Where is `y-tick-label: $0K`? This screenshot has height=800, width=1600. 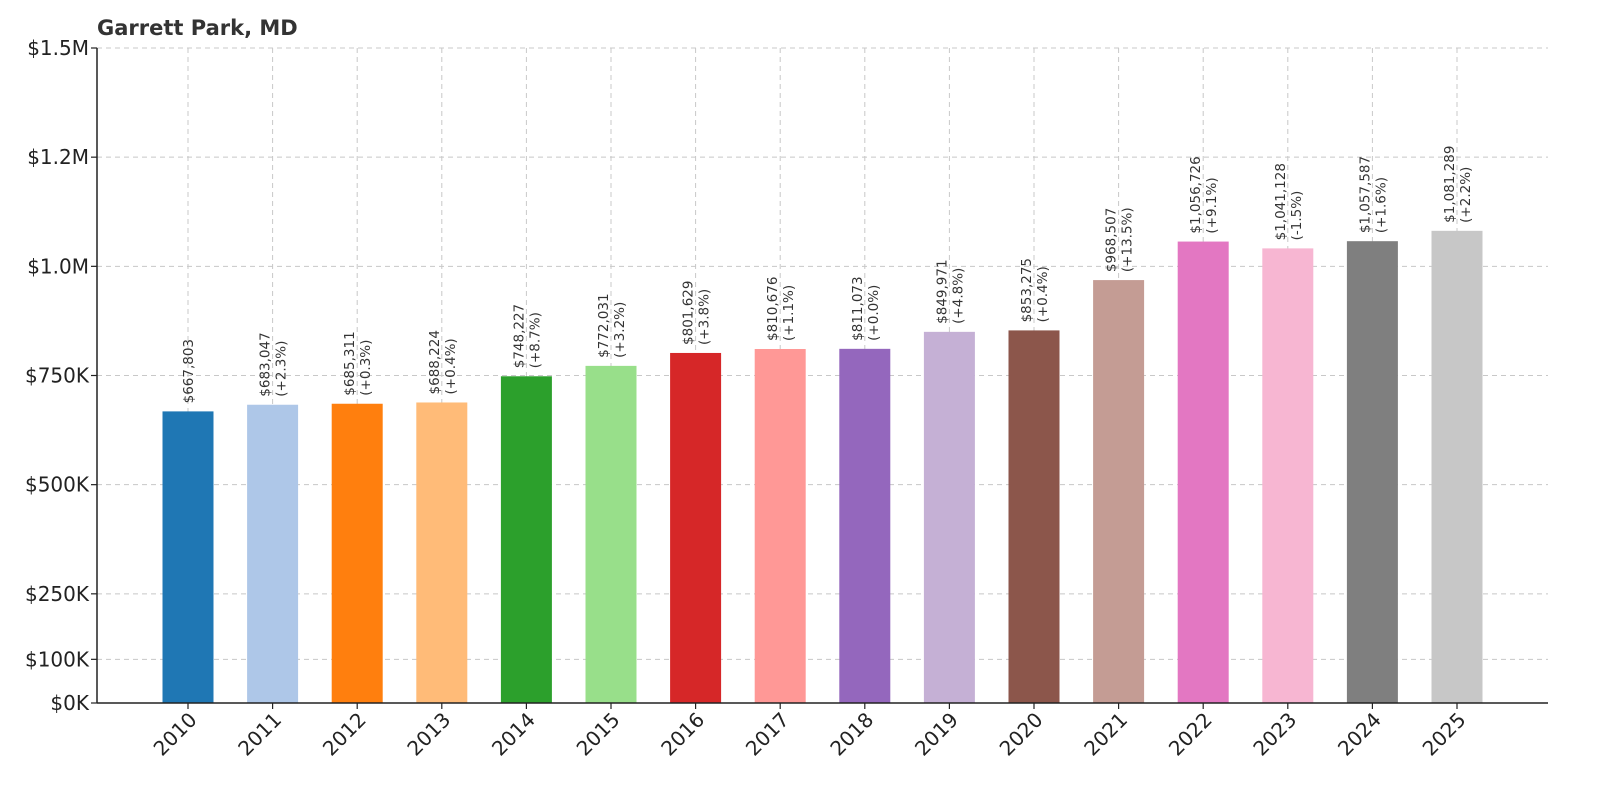
y-tick-label: $0K is located at coordinates (69, 703).